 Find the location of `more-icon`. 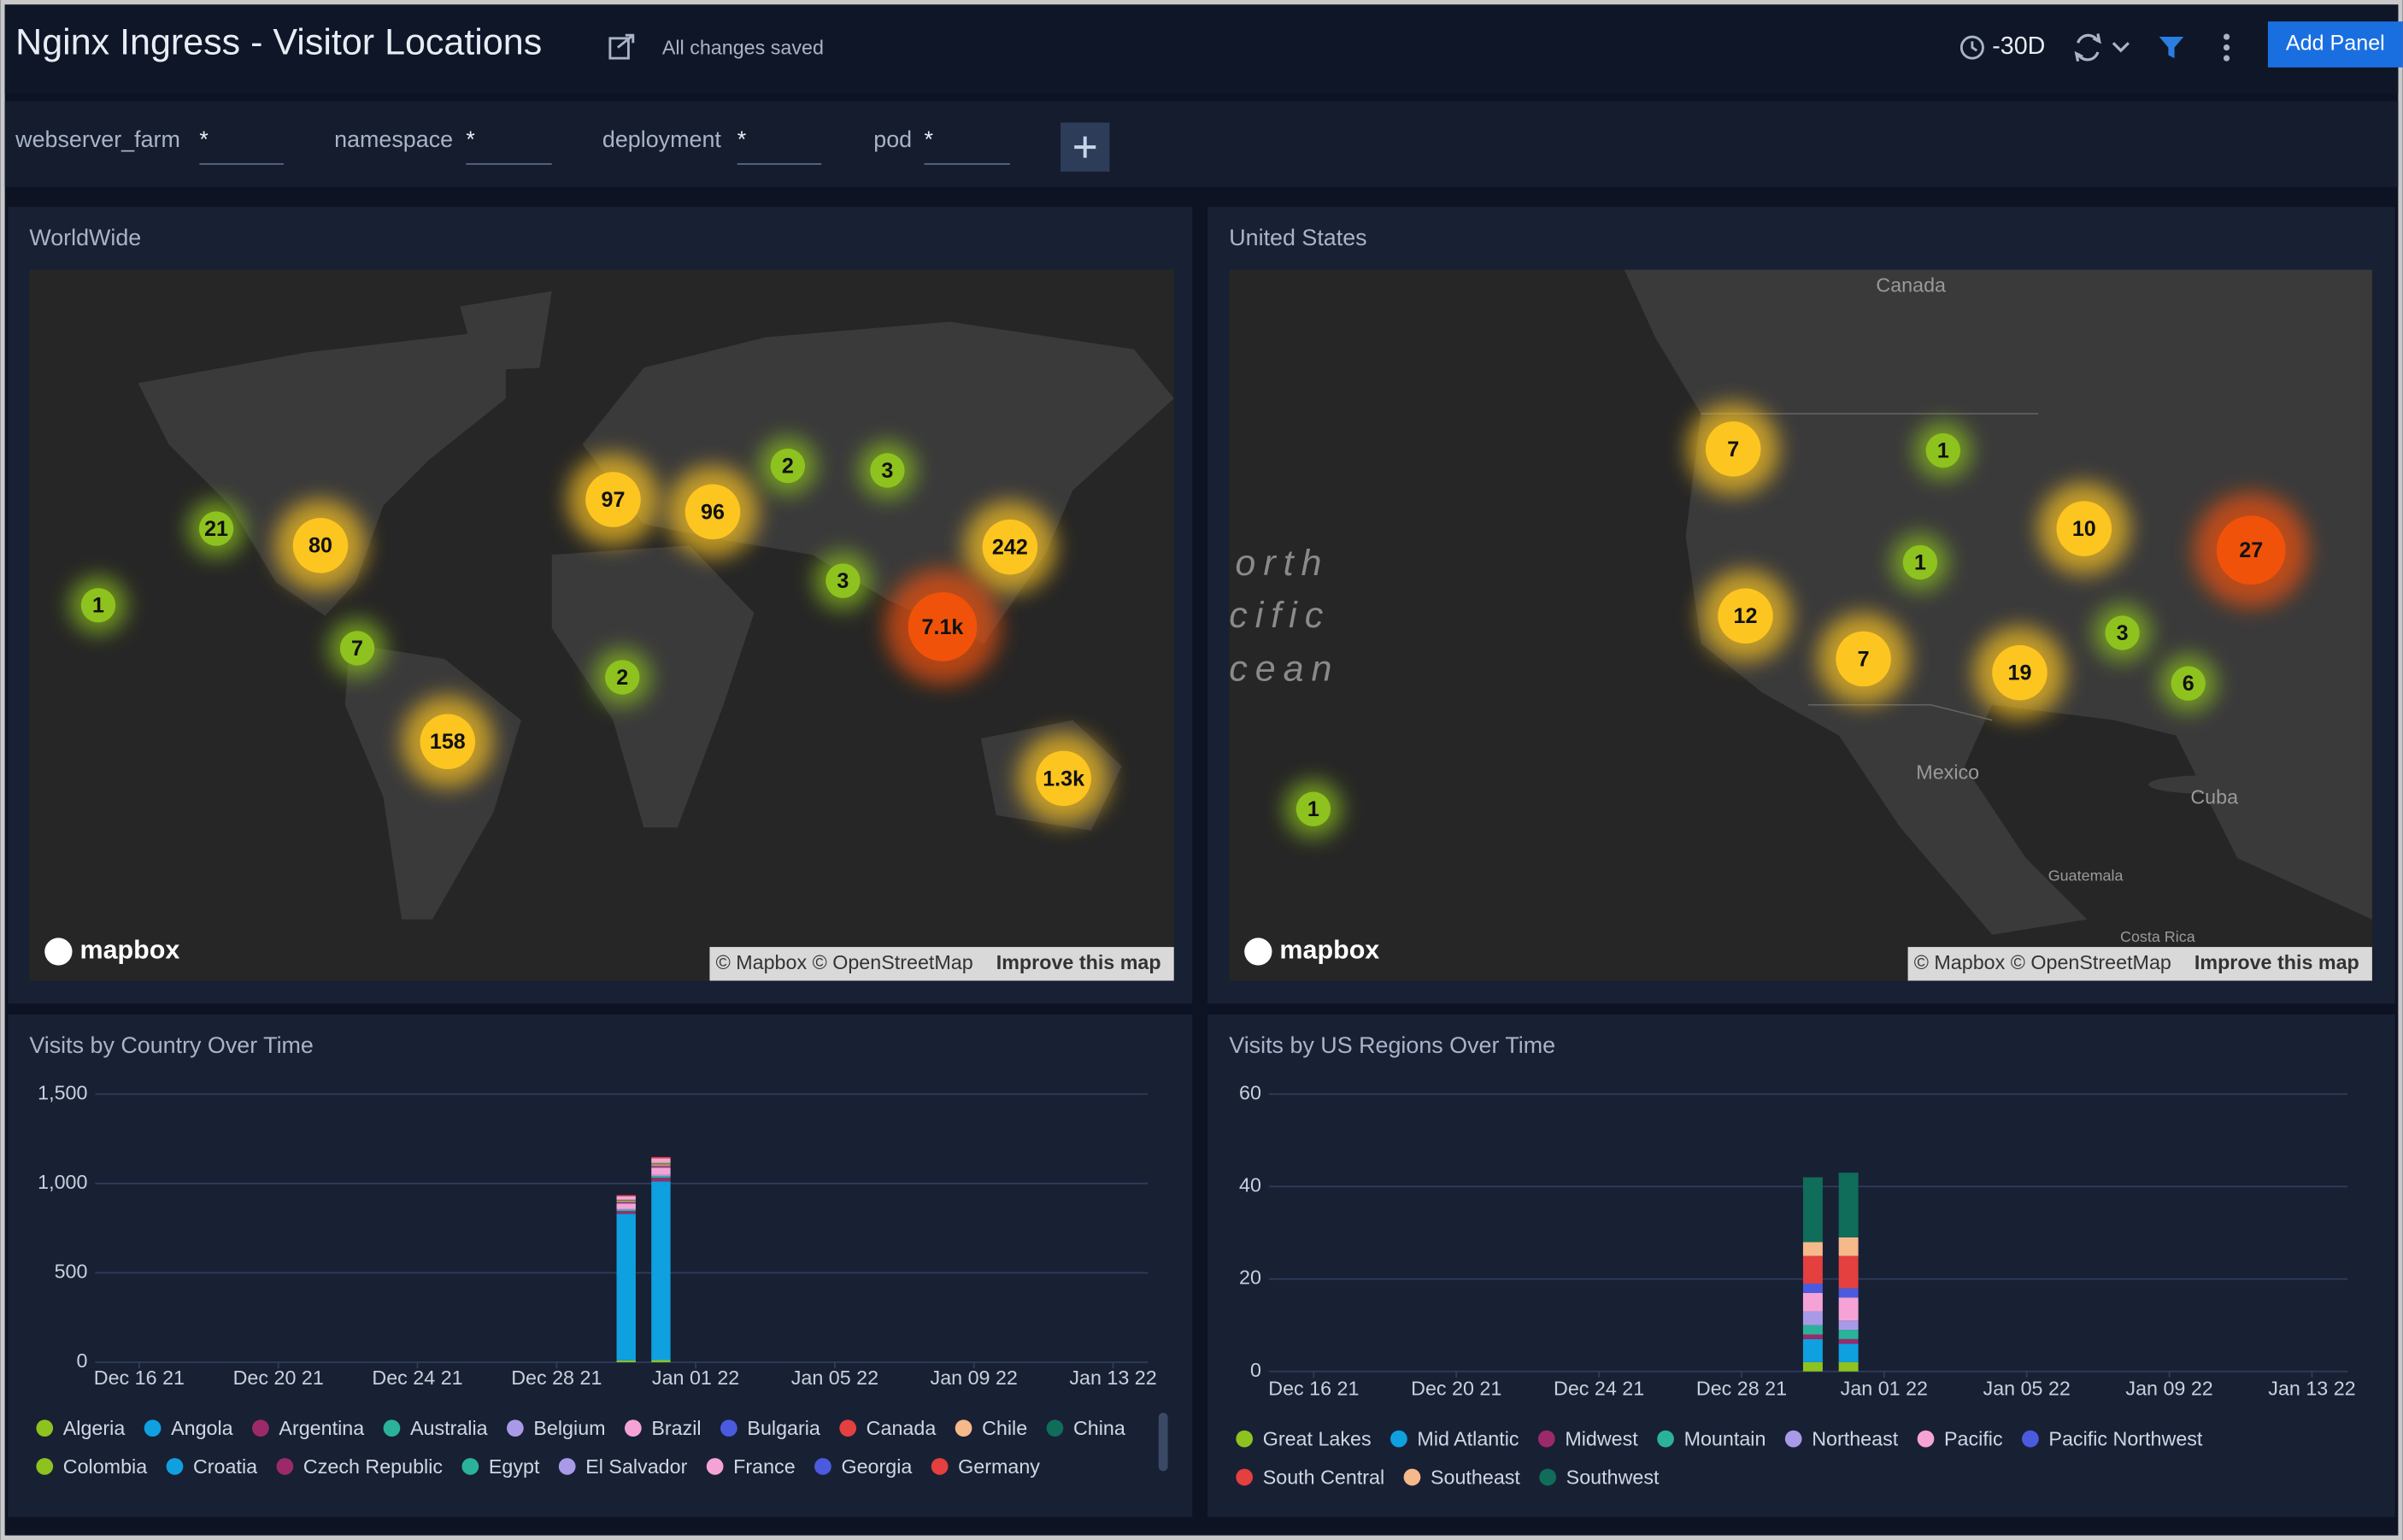

more-icon is located at coordinates (2226, 47).